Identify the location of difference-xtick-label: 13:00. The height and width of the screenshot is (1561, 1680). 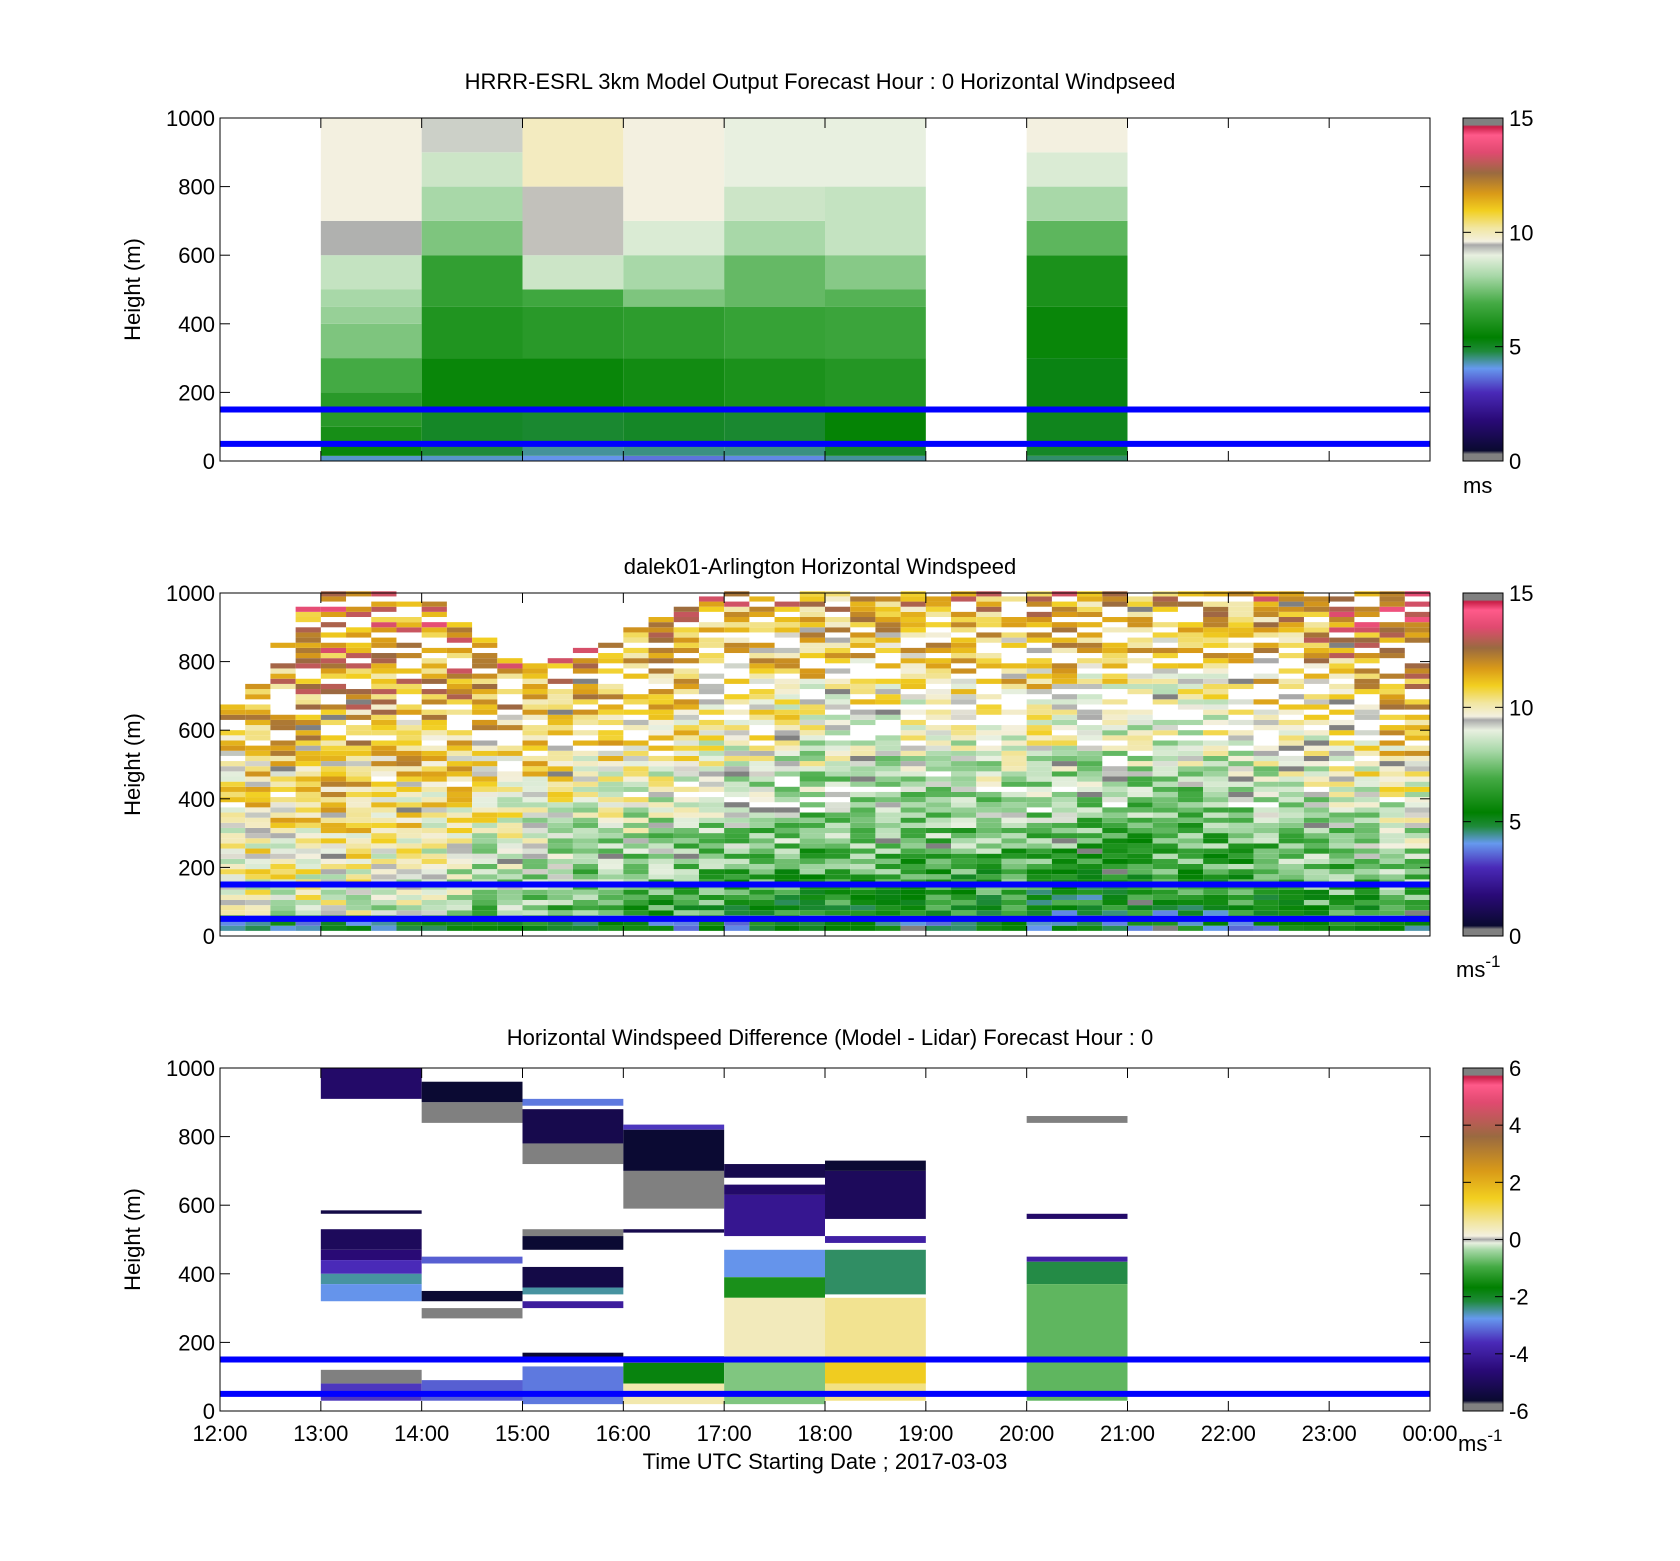
(320, 1433).